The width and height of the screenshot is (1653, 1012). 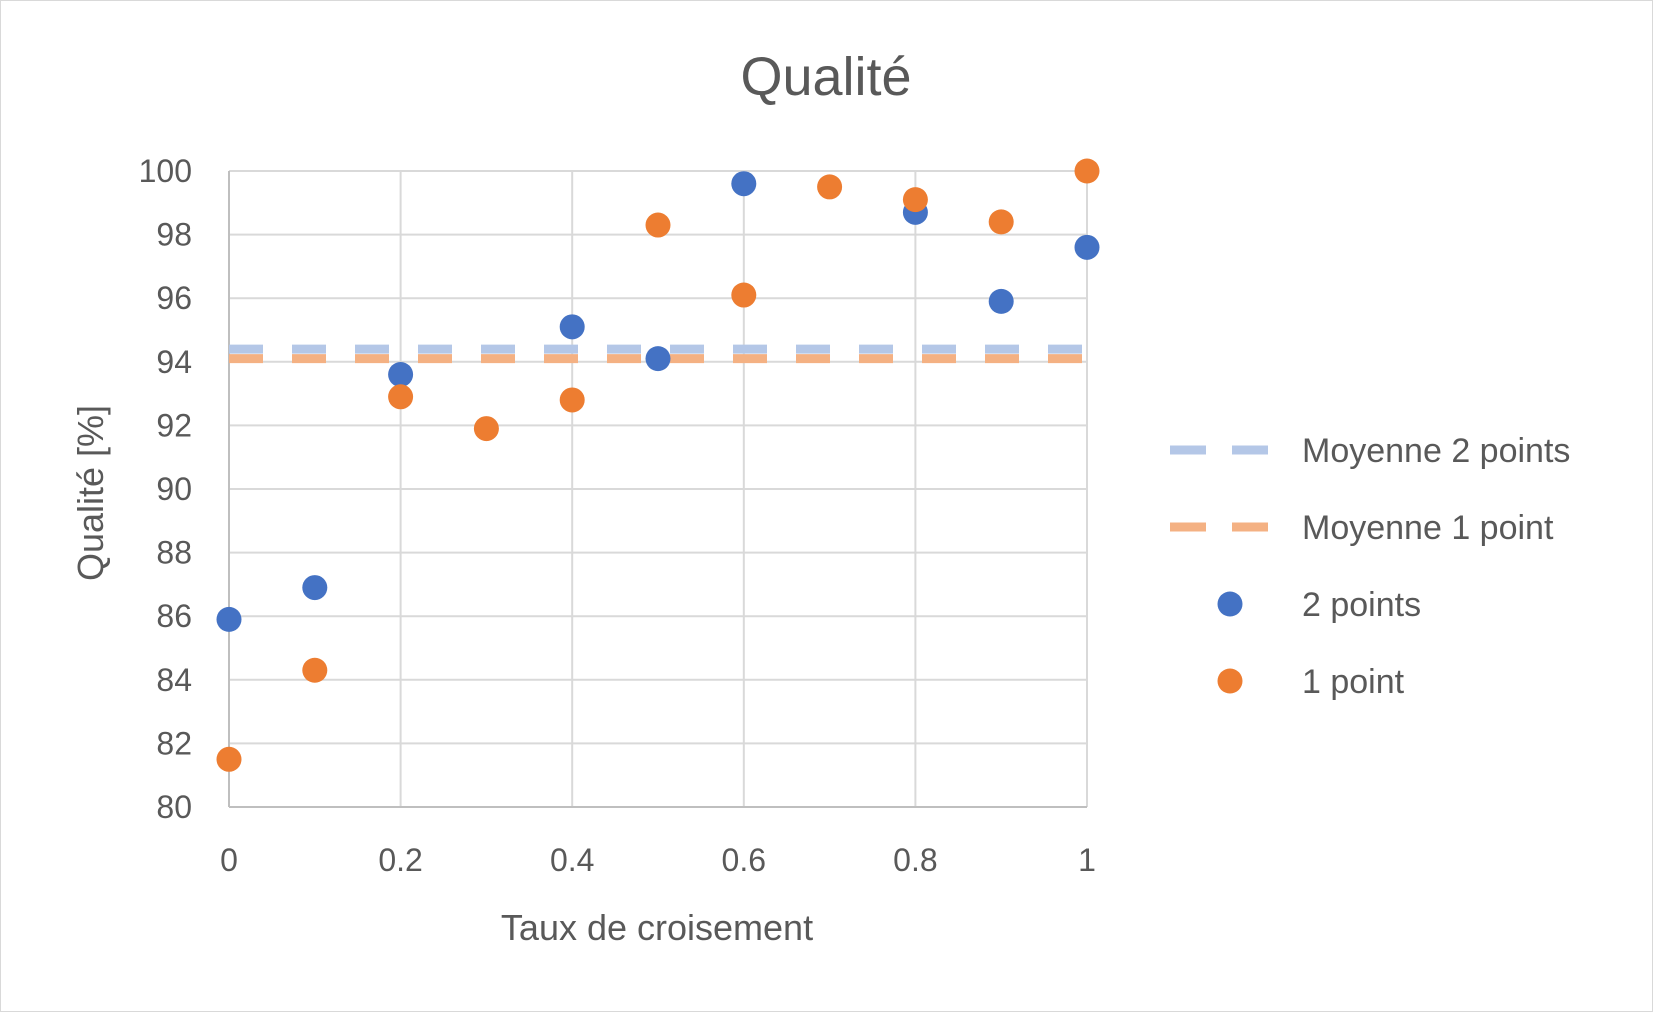 What do you see at coordinates (90, 493) in the screenshot?
I see `y-axis-title: Qualité [%]` at bounding box center [90, 493].